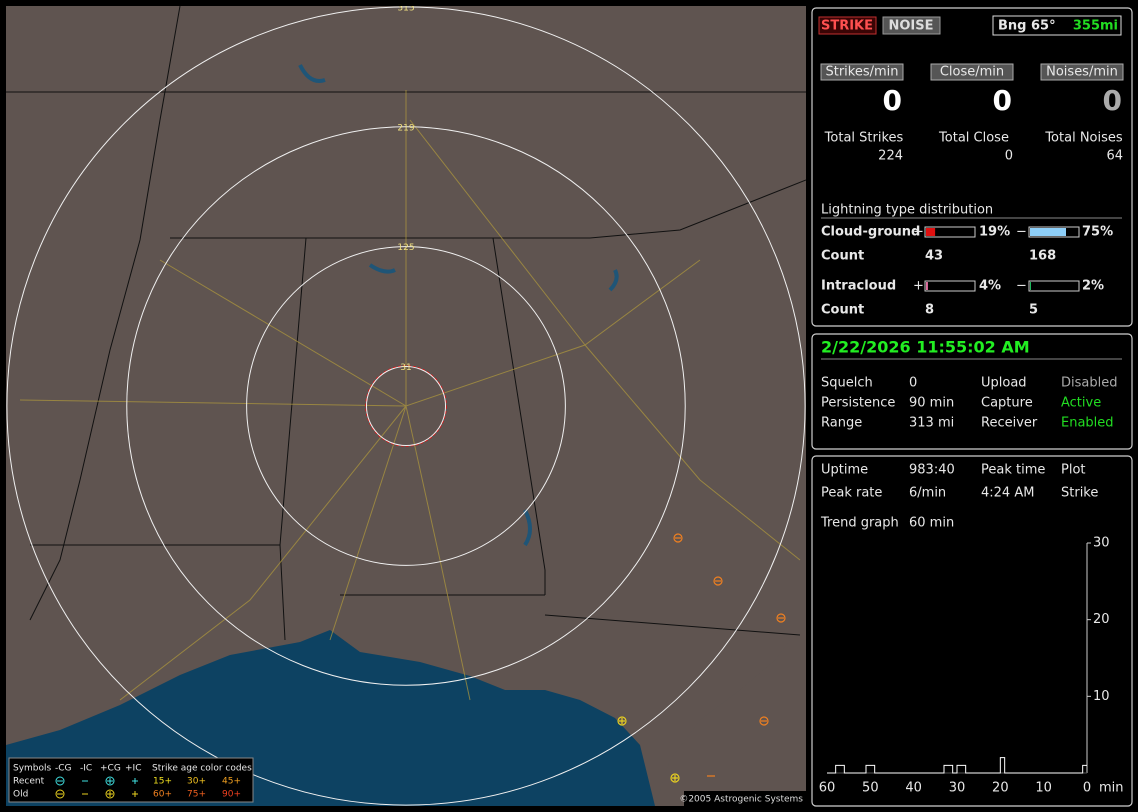 The image size is (1138, 812). I want to click on legend-title: Symbols, so click(32, 769).